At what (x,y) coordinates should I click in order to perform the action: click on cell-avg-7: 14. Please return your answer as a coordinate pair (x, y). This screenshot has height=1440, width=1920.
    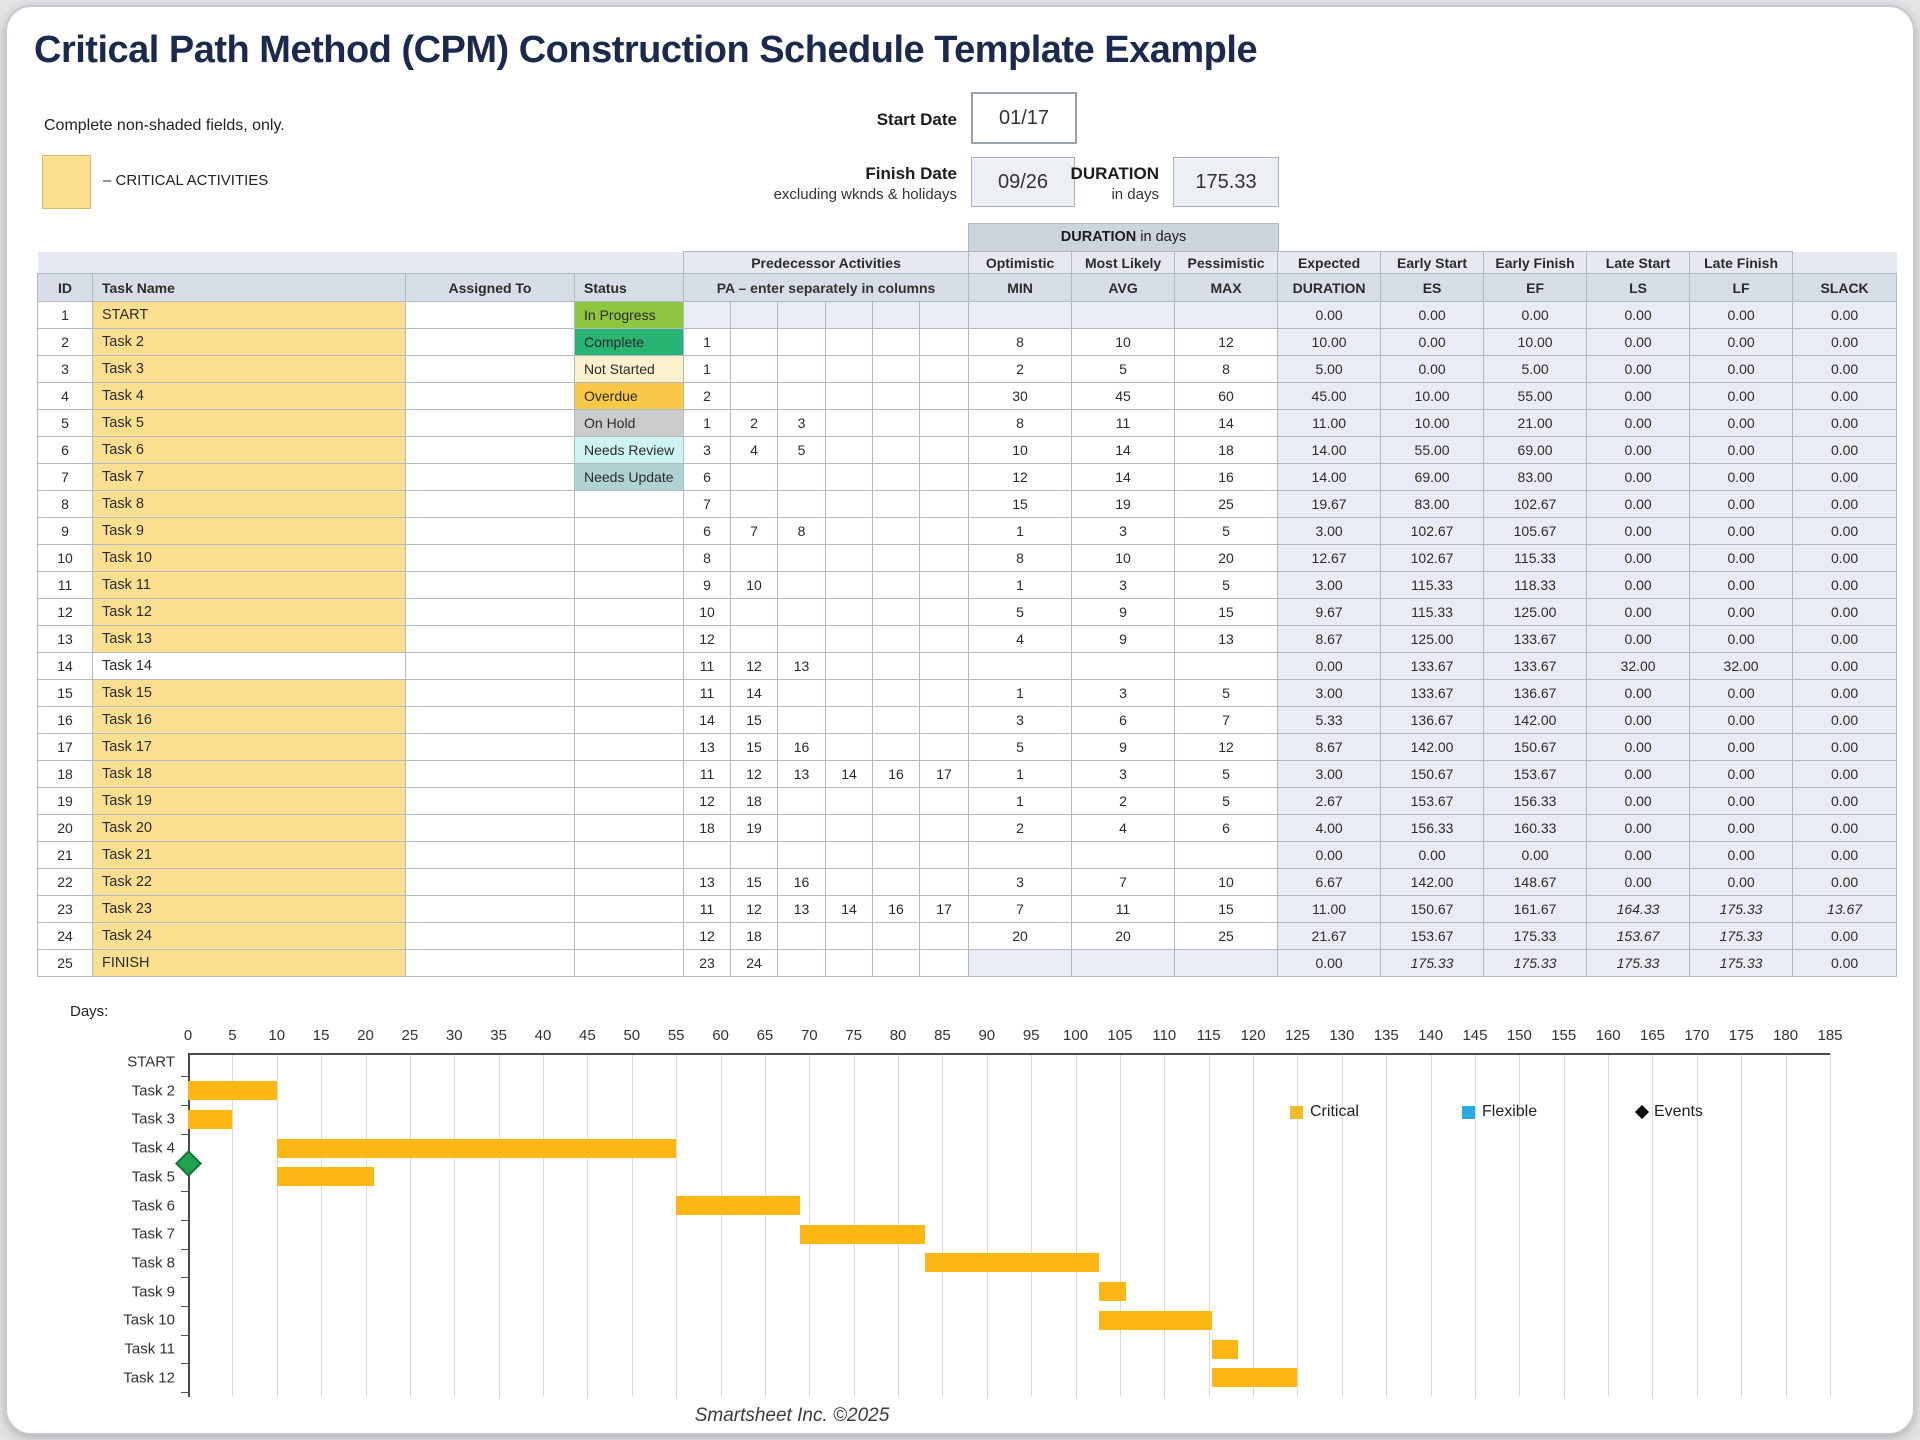
    Looking at the image, I should click on (1123, 477).